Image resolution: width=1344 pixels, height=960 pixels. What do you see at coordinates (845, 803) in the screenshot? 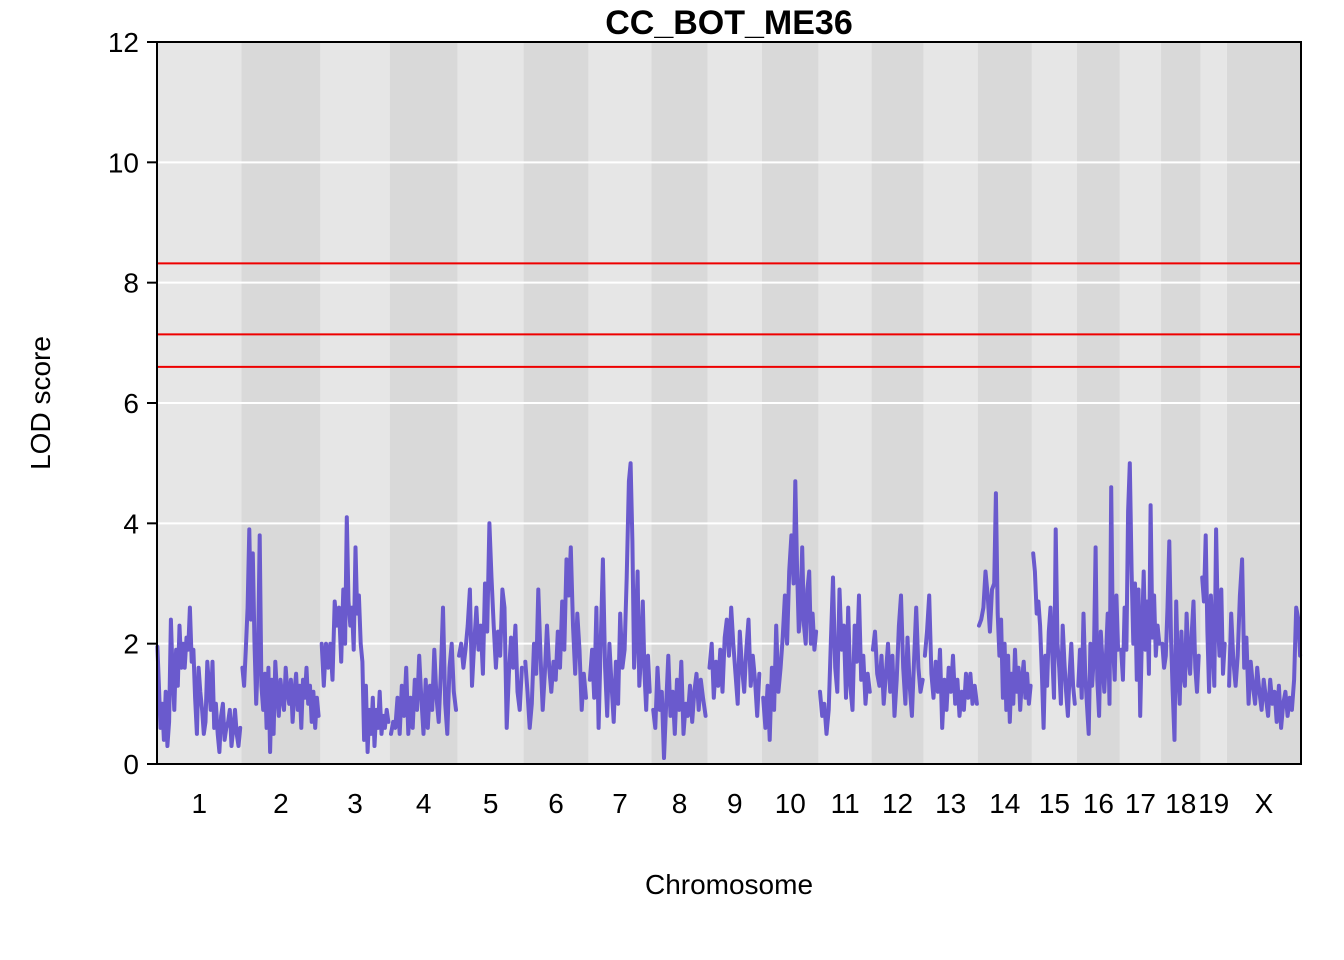
I see `x-tick-label: 11` at bounding box center [845, 803].